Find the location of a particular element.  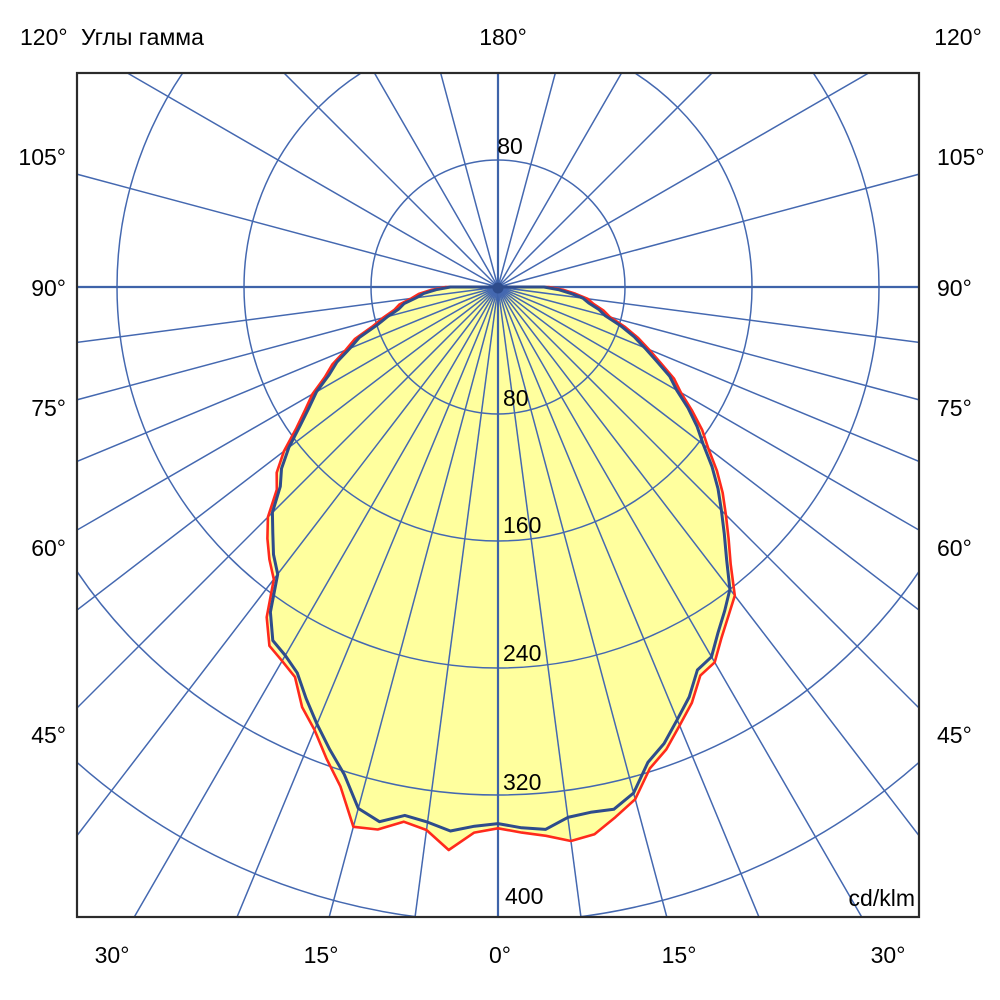

gamma-label-top-left: 120° is located at coordinates (44, 37).